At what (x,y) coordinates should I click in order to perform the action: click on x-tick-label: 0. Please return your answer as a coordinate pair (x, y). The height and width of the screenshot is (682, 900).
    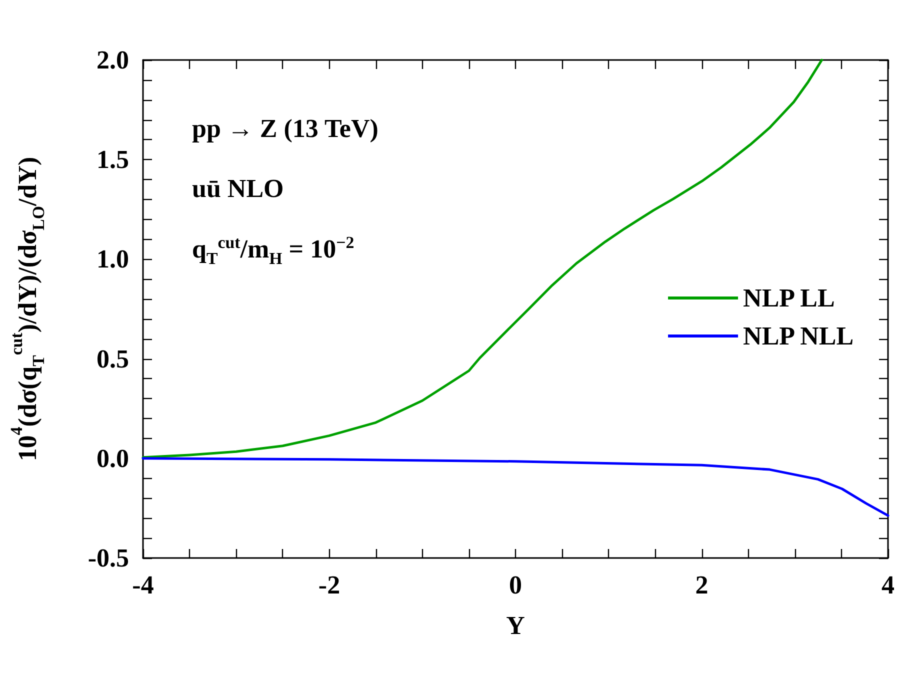
    Looking at the image, I should click on (515, 585).